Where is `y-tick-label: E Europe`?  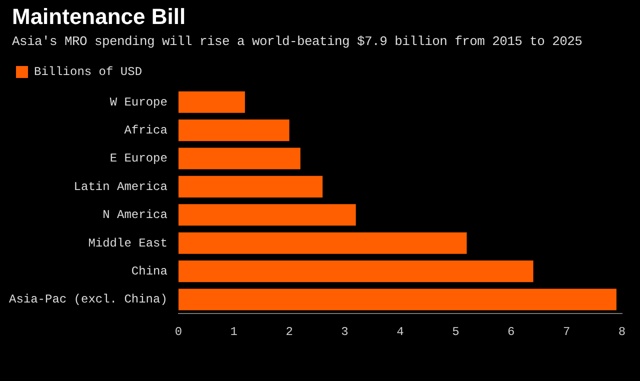
y-tick-label: E Europe is located at coordinates (139, 159).